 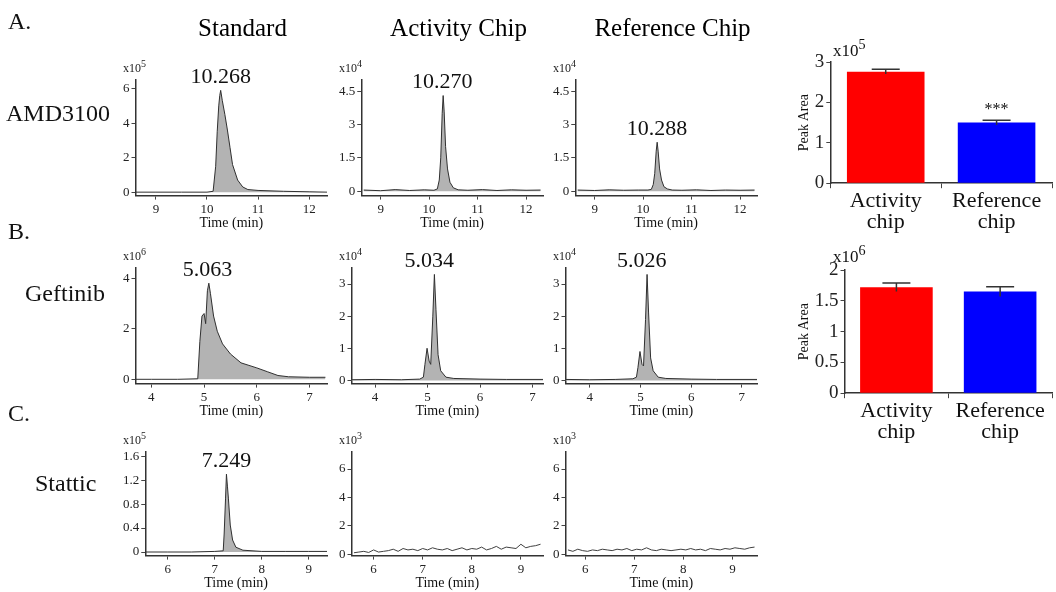 What do you see at coordinates (134, 255) in the screenshot?
I see `y-axis-title: x10$^{6}$` at bounding box center [134, 255].